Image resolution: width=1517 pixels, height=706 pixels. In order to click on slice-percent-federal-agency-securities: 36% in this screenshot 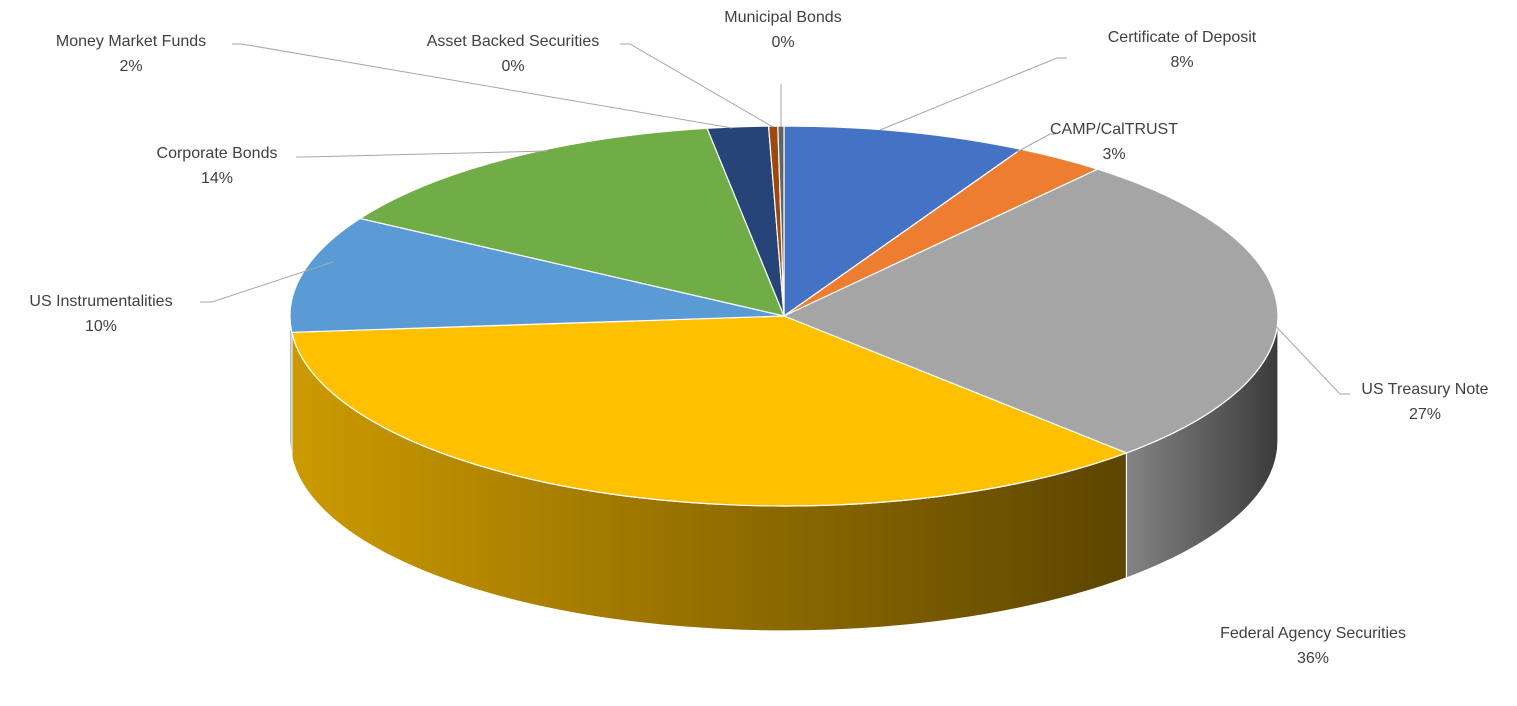, I will do `click(1313, 658)`.